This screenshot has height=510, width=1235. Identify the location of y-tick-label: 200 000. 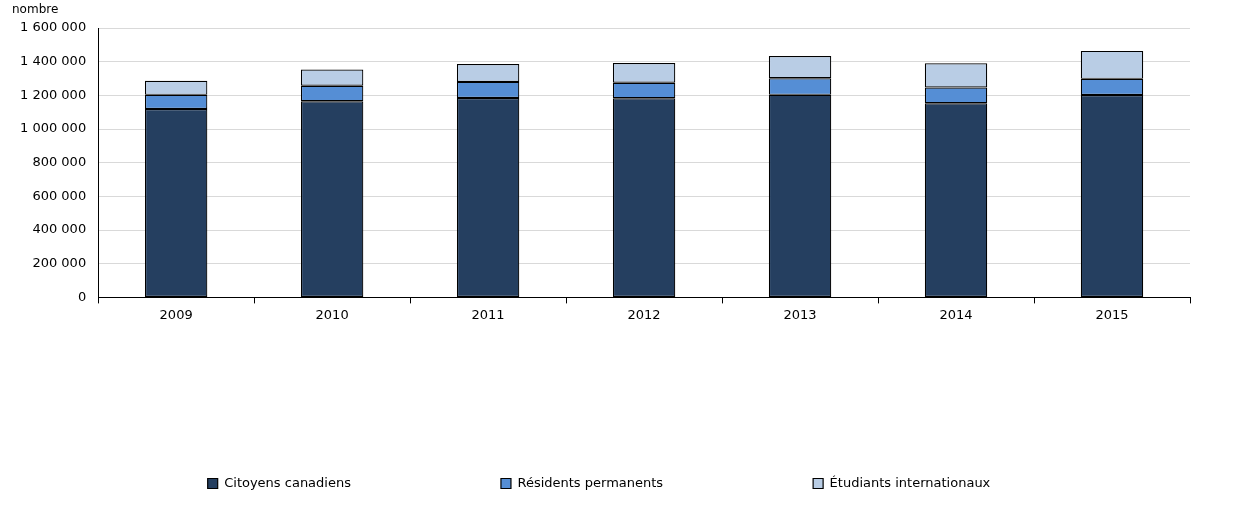
(59, 263).